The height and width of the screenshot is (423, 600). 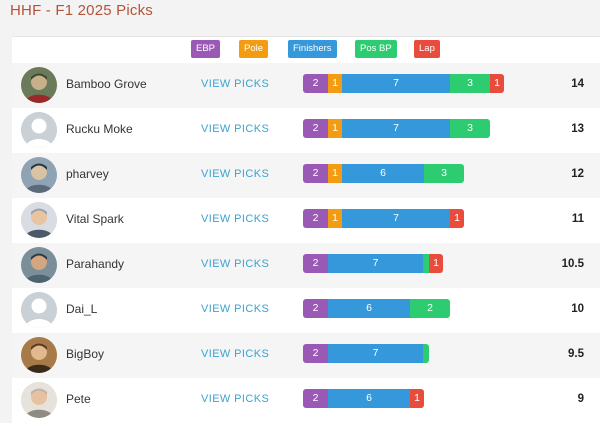 What do you see at coordinates (577, 84) in the screenshot?
I see `total-score: 14` at bounding box center [577, 84].